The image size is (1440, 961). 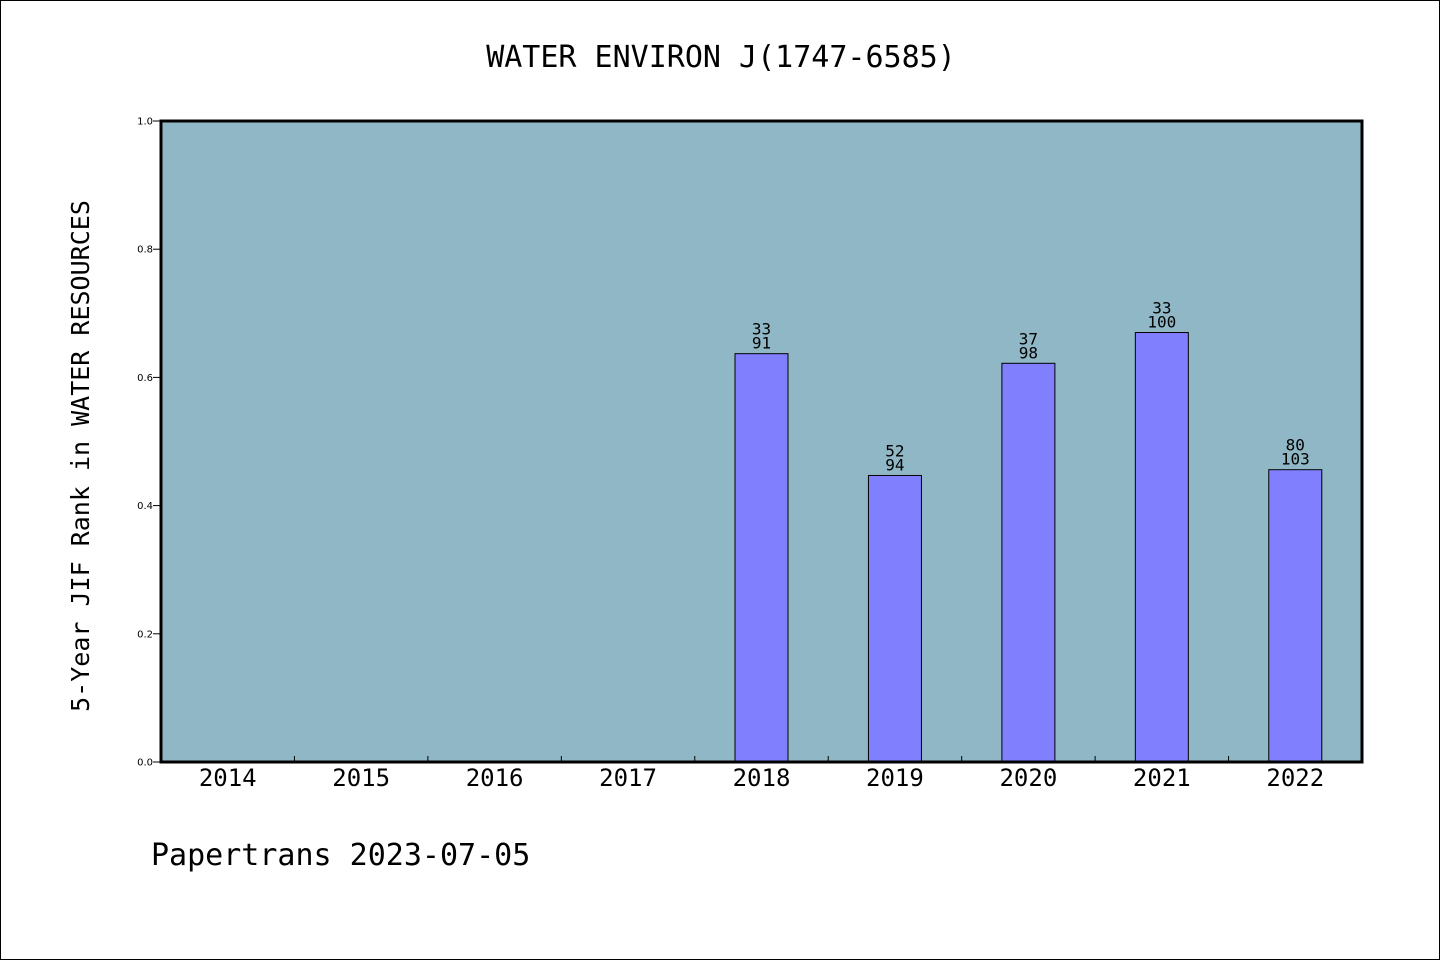 I want to click on y-tick-label: 0.8, so click(x=145, y=250).